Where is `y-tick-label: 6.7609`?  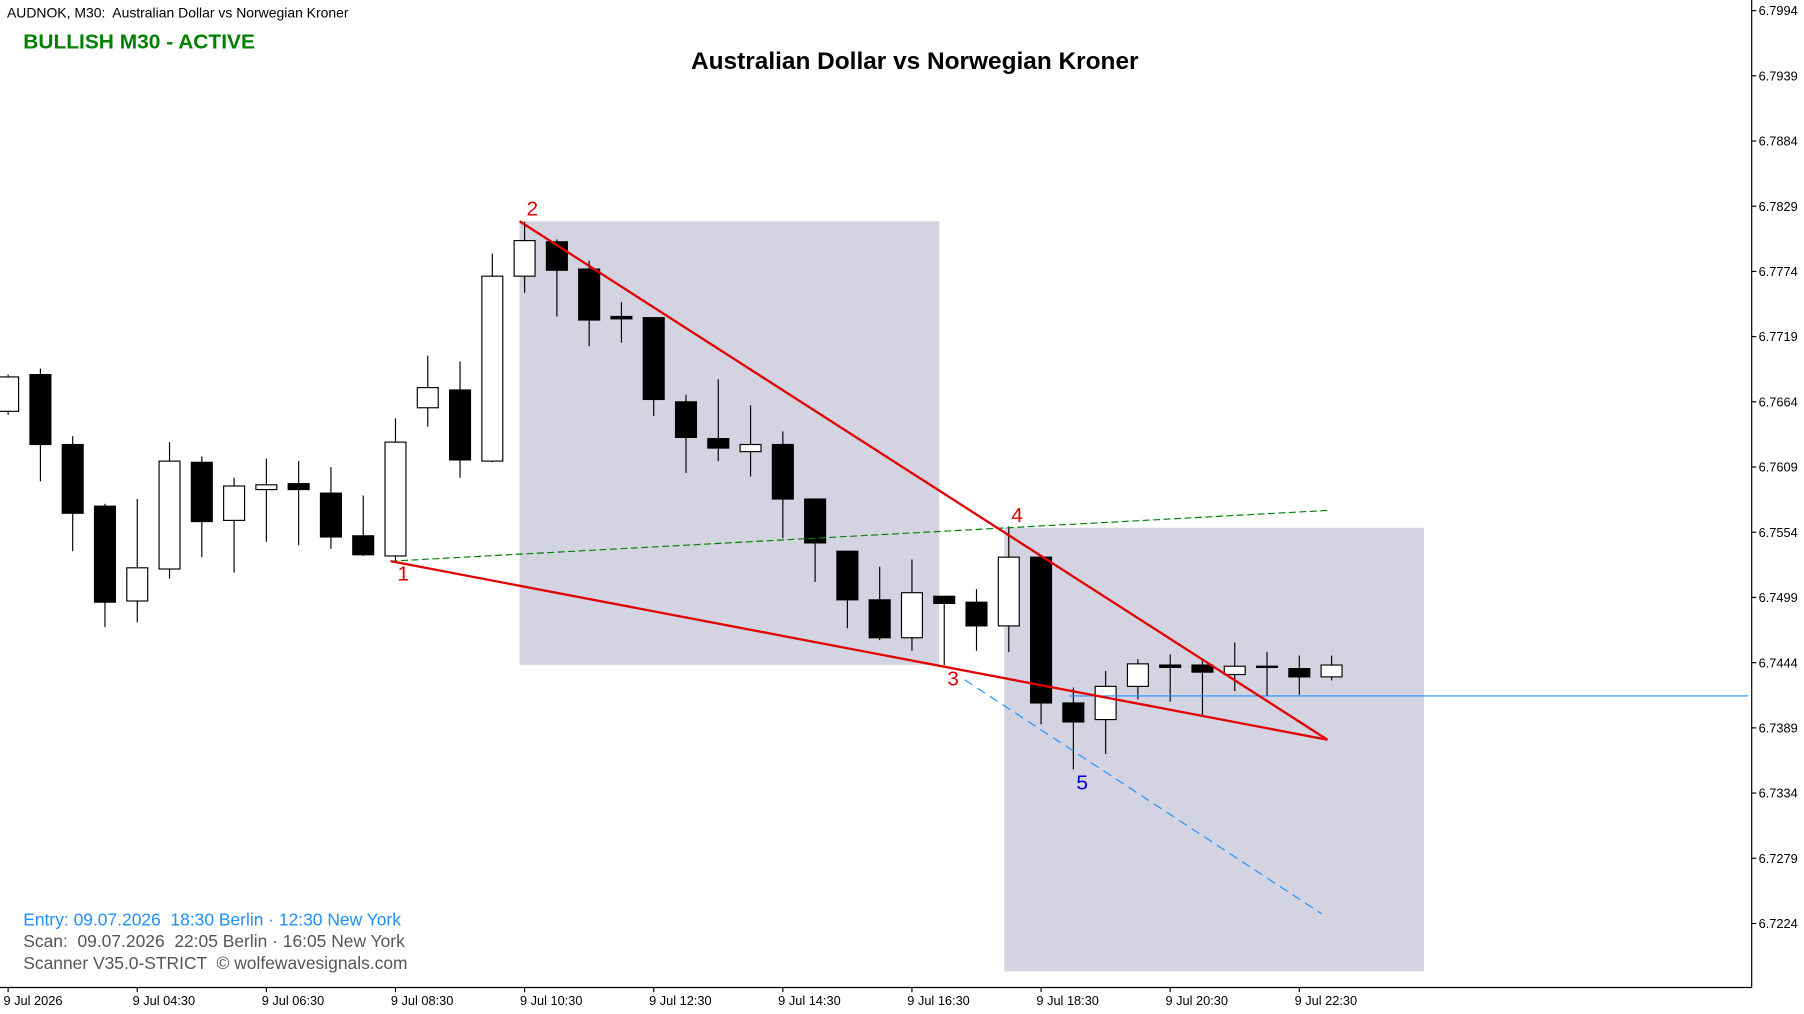
y-tick-label: 6.7609 is located at coordinates (1778, 467).